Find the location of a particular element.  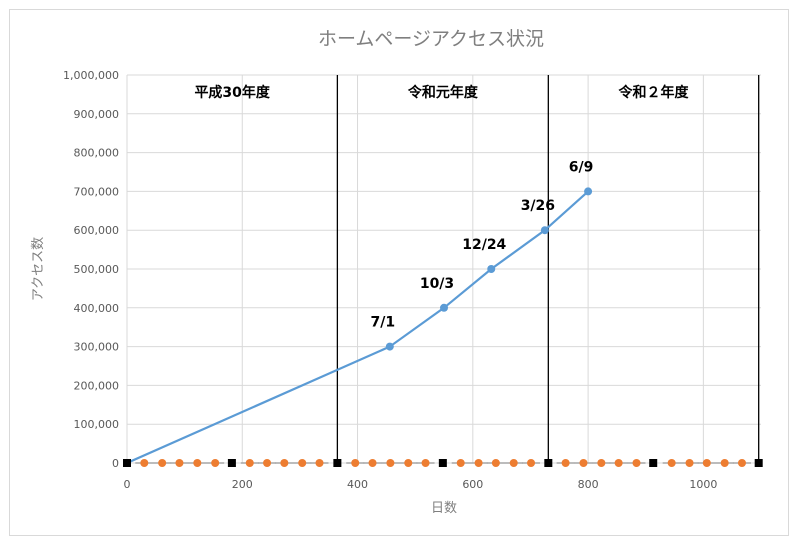

x-tick-label: 0 is located at coordinates (127, 484).